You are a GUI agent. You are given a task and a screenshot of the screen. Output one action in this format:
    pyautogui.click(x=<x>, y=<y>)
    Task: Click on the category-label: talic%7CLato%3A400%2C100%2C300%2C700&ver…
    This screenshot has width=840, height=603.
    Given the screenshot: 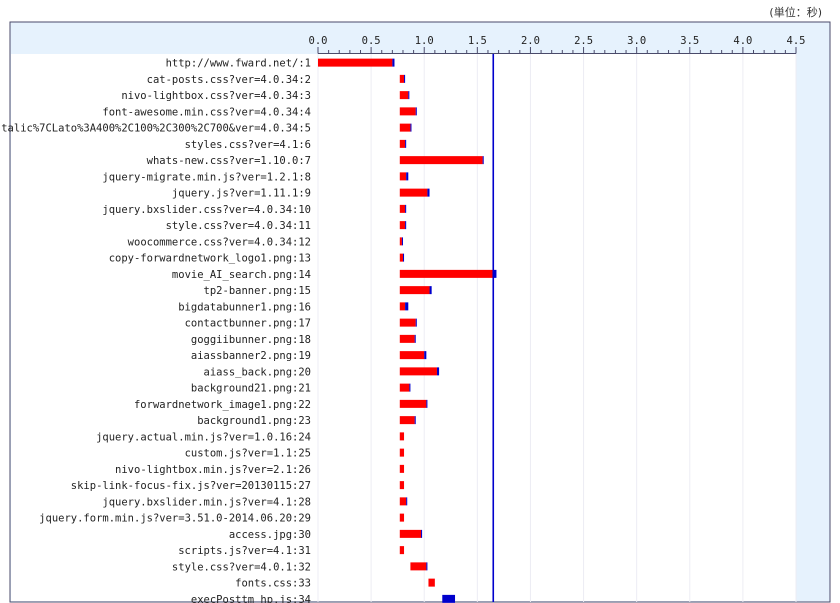 What is the action you would take?
    pyautogui.click(x=156, y=129)
    